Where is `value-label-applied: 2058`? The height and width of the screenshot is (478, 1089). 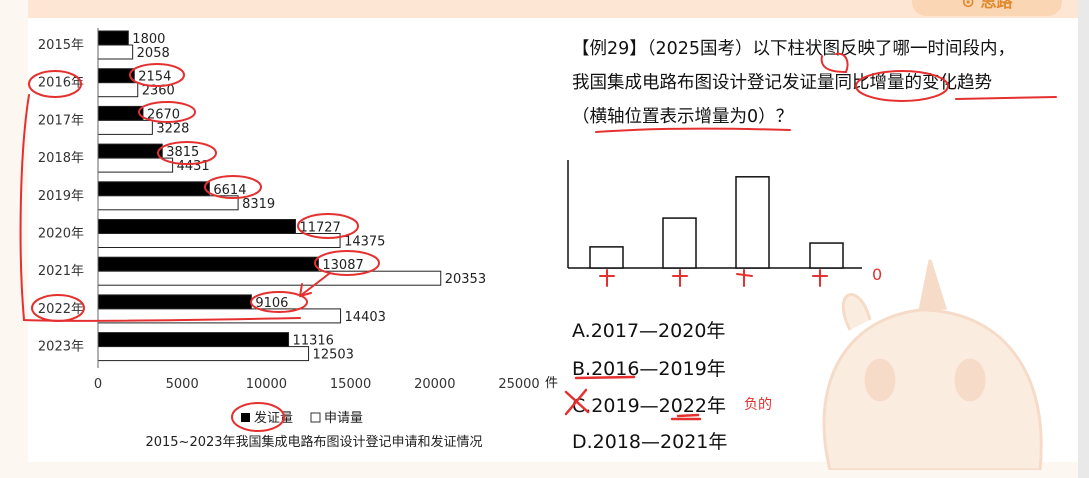
value-label-applied: 2058 is located at coordinates (153, 53).